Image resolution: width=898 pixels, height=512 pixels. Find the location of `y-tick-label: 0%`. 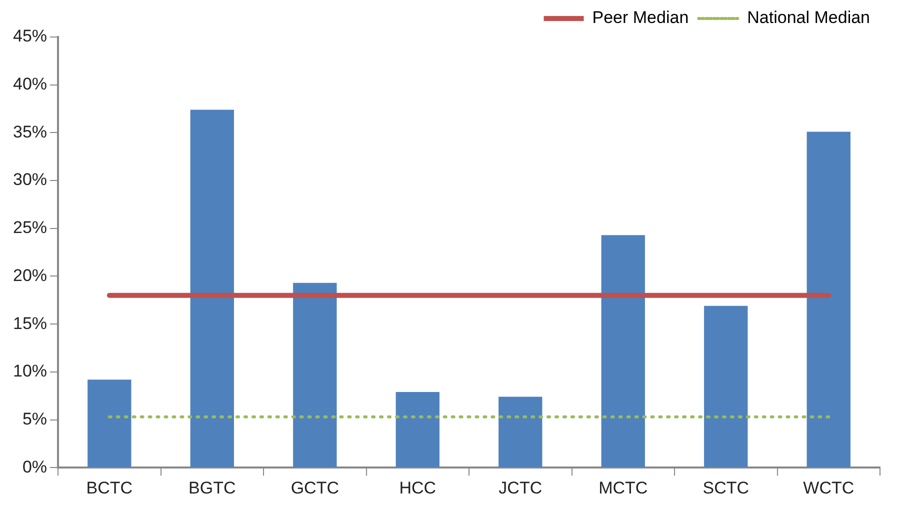

y-tick-label: 0% is located at coordinates (35, 466).